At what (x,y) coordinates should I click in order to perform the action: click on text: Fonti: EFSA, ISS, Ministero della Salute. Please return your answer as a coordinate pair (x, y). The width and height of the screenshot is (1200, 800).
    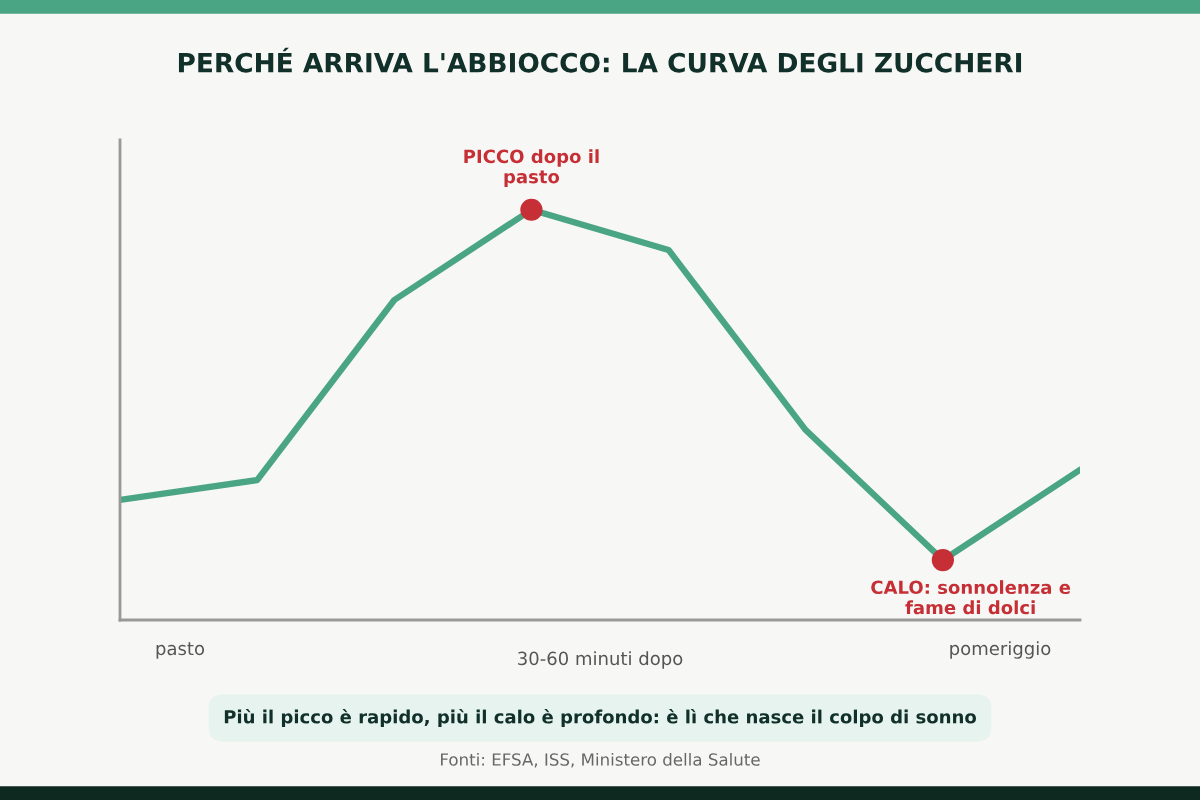
    Looking at the image, I should click on (600, 760).